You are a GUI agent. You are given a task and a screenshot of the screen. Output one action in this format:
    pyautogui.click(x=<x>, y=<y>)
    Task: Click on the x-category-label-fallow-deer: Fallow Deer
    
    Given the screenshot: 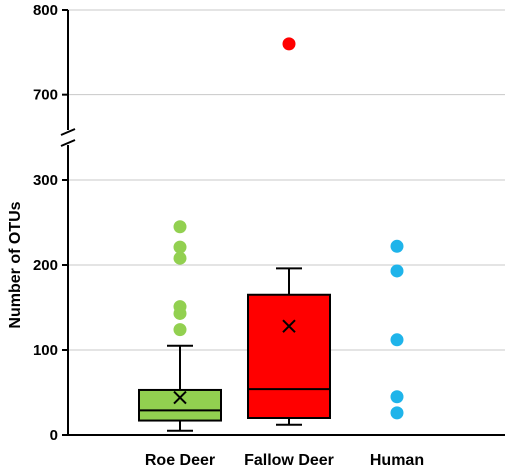 What is the action you would take?
    pyautogui.click(x=289, y=460)
    